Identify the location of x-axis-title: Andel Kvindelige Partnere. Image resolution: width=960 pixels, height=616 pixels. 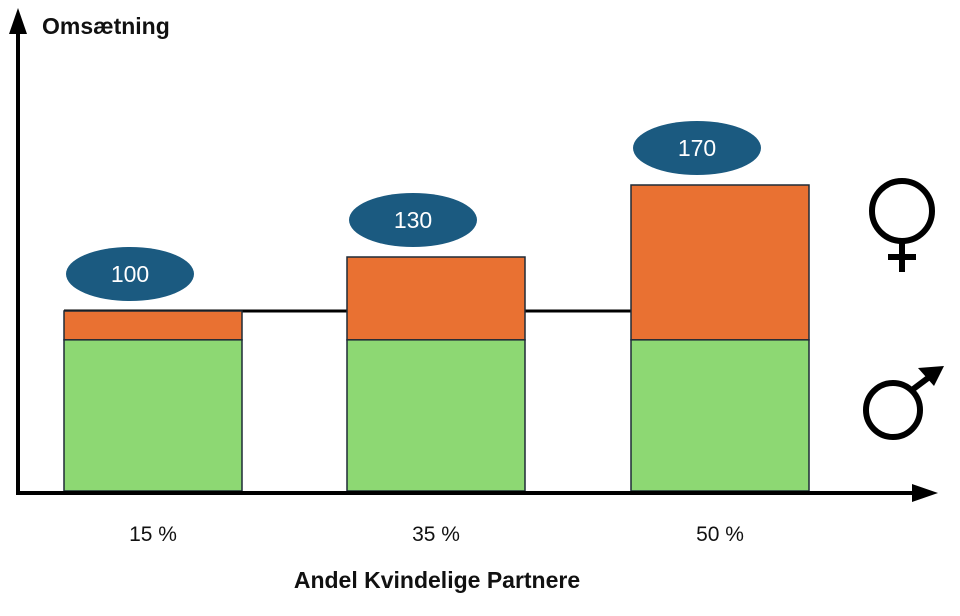
(437, 580).